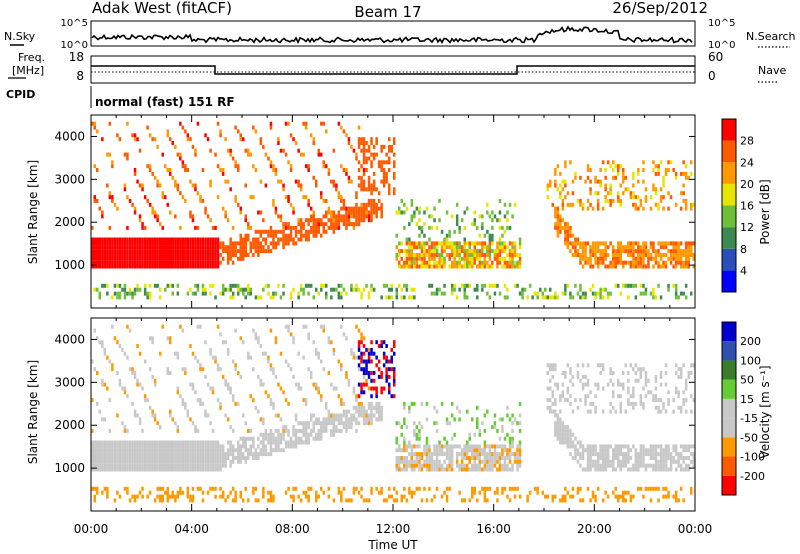 This screenshot has width=800, height=554. What do you see at coordinates (747, 141) in the screenshot?
I see `colorbar-tick: 28` at bounding box center [747, 141].